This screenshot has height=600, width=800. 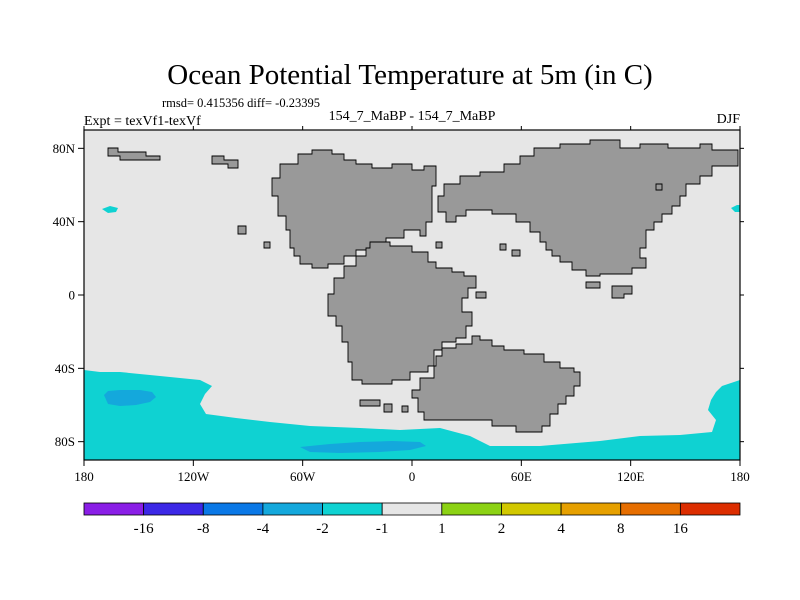 What do you see at coordinates (110, 209) in the screenshot?
I see `anomaly-blob-west` at bounding box center [110, 209].